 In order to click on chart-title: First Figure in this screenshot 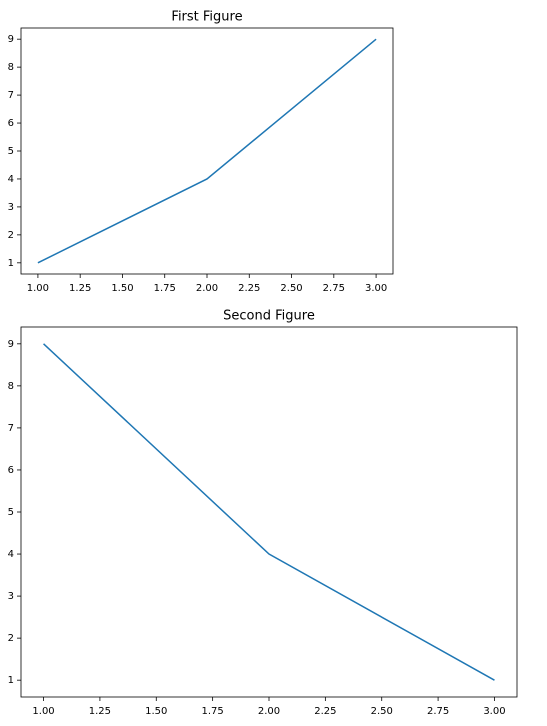, I will do `click(206, 17)`.